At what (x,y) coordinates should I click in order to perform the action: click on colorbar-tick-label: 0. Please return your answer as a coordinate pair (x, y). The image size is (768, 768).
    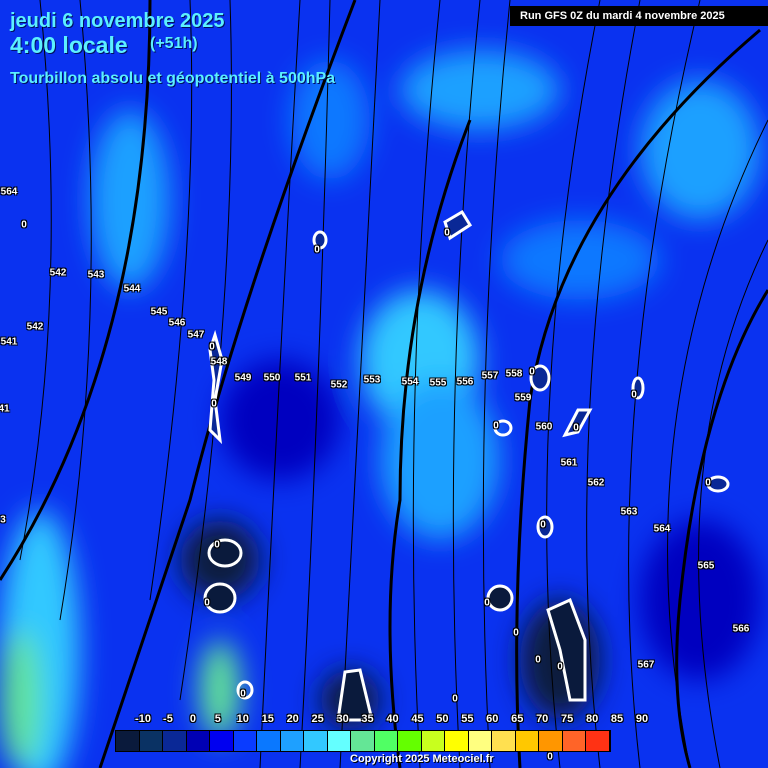
    Looking at the image, I should click on (192, 719).